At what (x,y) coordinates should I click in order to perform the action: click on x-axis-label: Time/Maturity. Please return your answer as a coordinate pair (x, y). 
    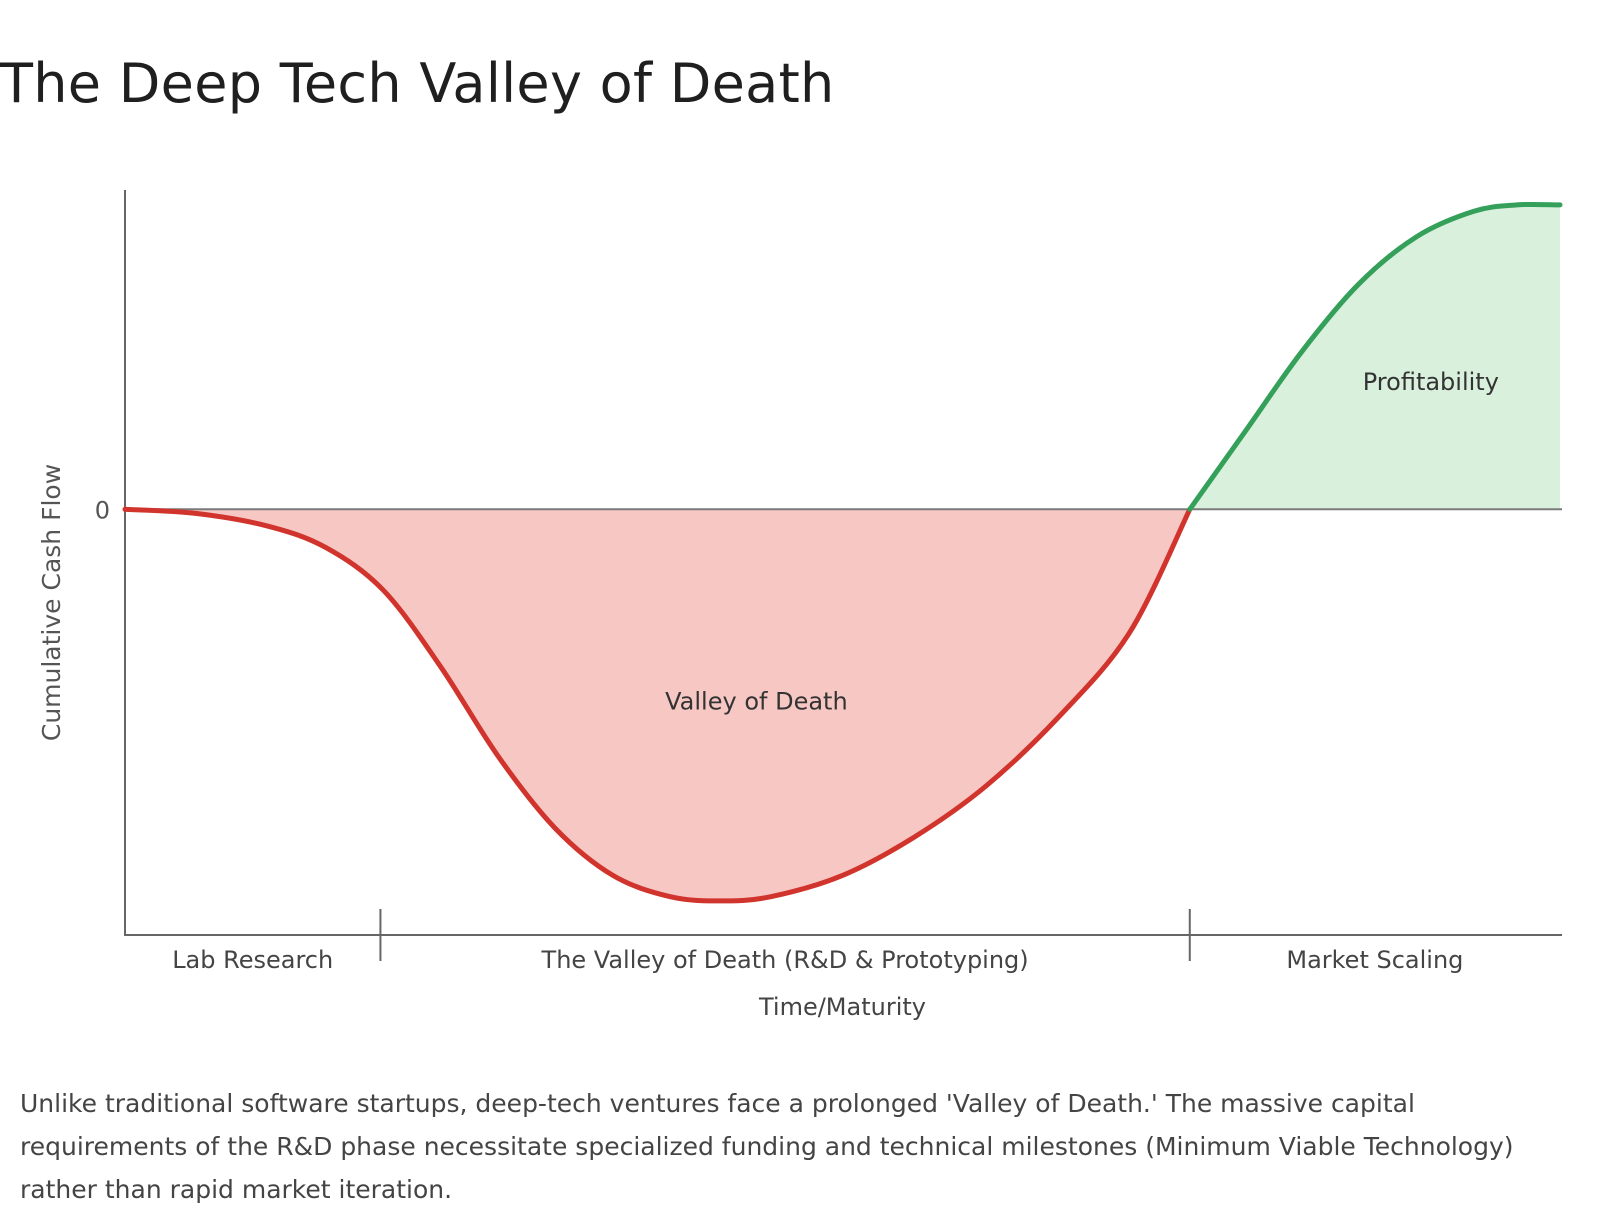
    Looking at the image, I should click on (842, 1007).